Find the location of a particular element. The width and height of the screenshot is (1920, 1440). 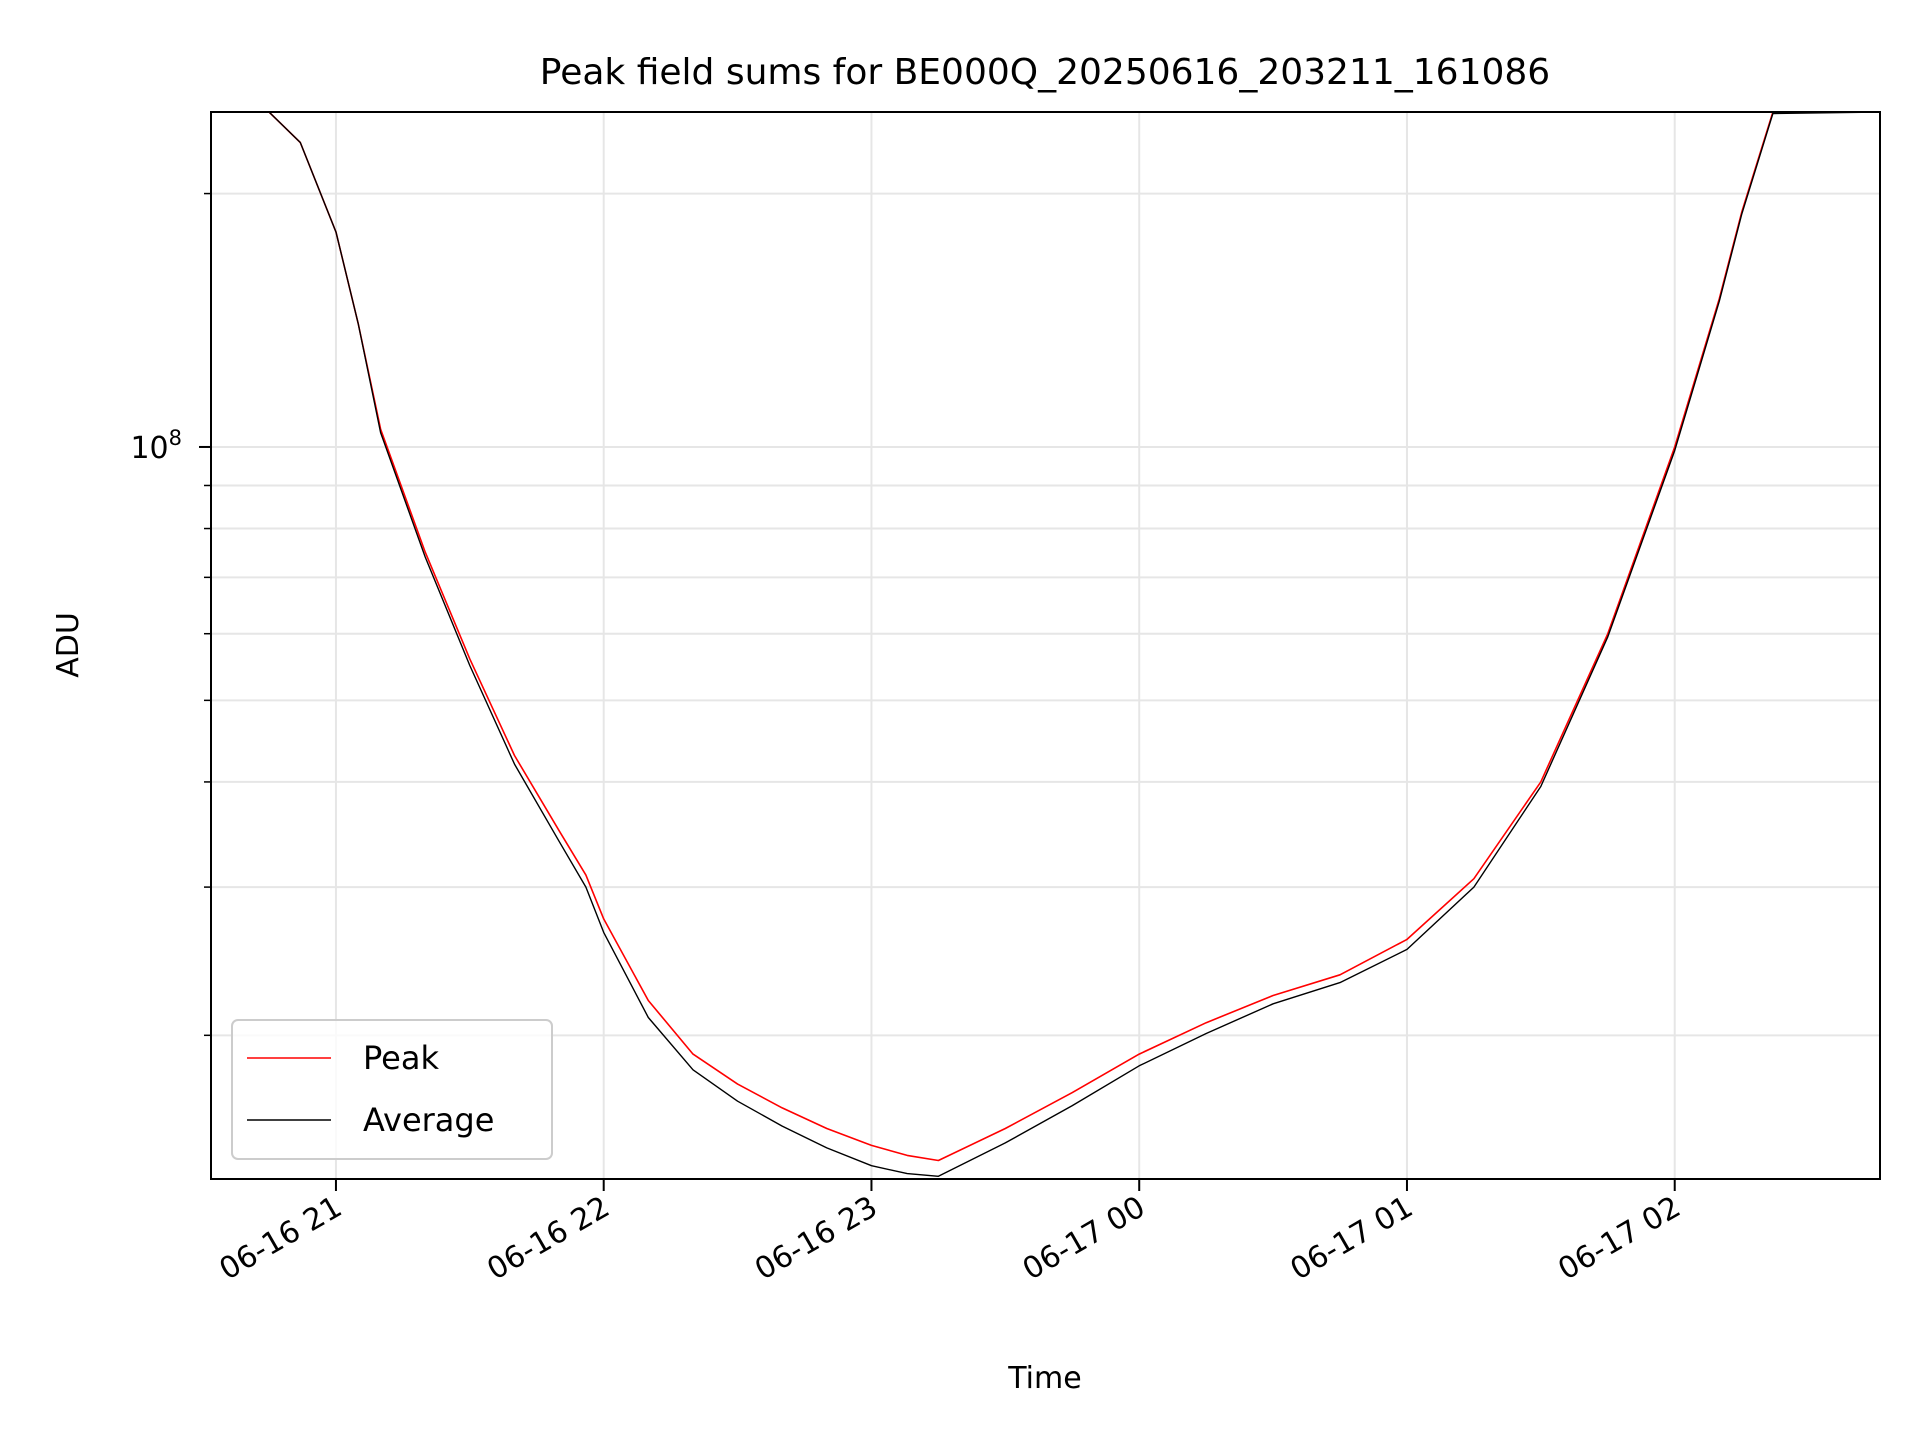

legend: Peak Average is located at coordinates (392, 1089).